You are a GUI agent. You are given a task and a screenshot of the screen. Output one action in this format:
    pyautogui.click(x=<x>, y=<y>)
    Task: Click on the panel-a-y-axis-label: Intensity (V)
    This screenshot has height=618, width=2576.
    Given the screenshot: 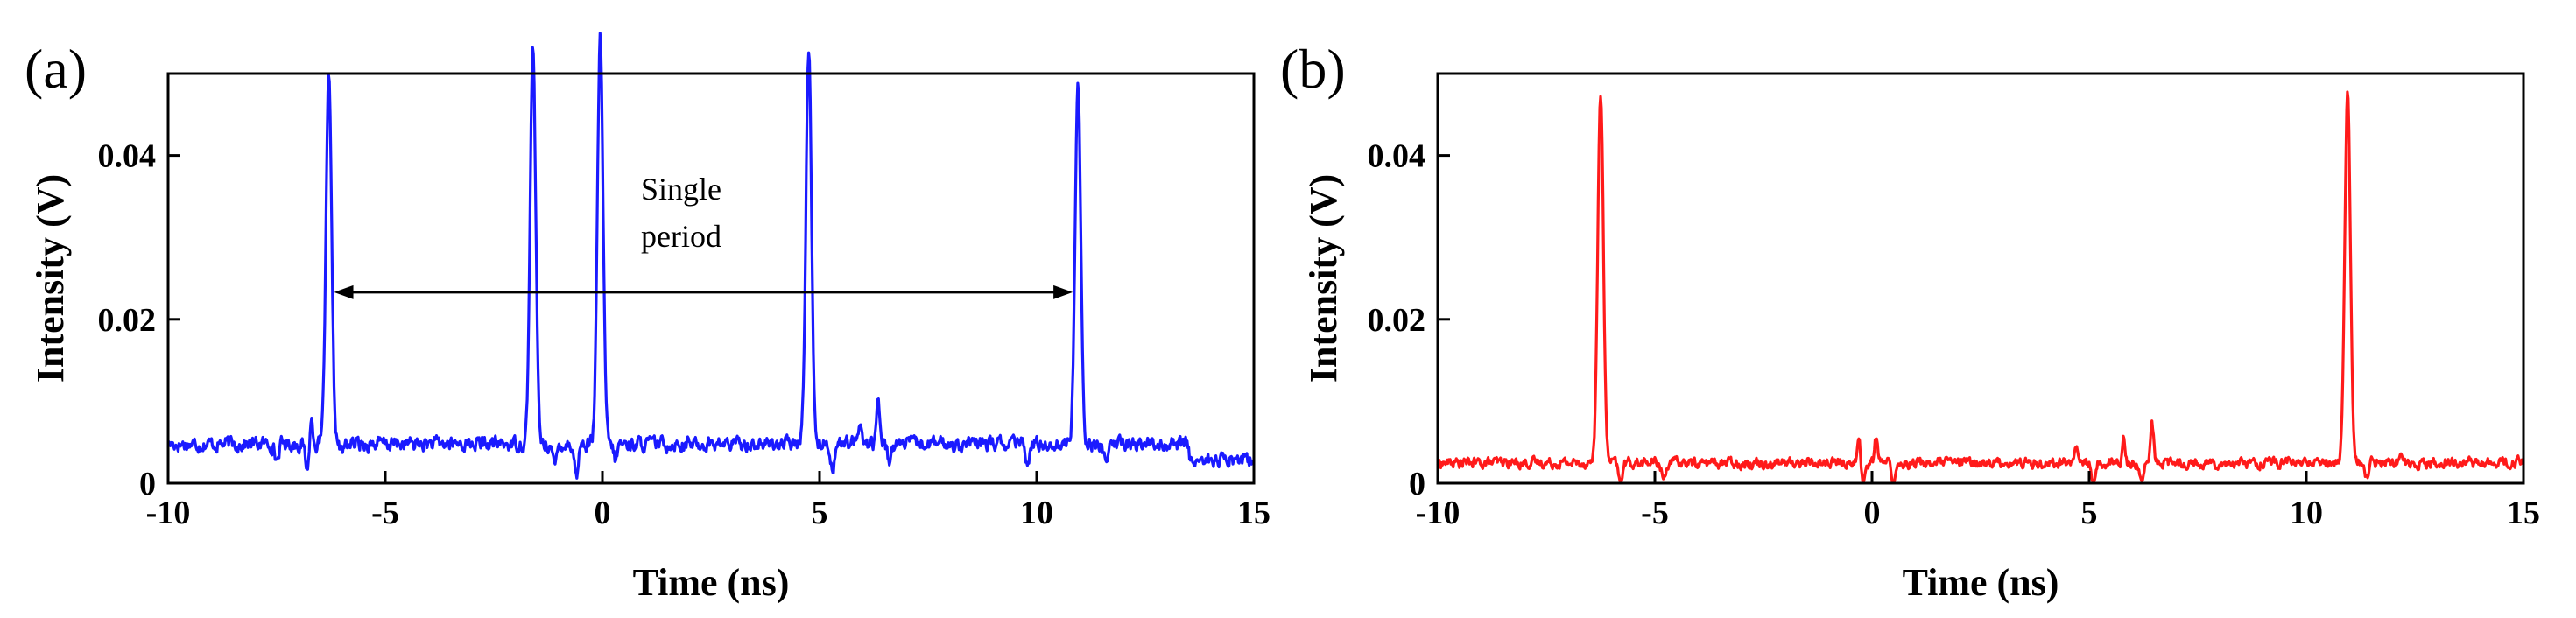 What is the action you would take?
    pyautogui.click(x=50, y=279)
    